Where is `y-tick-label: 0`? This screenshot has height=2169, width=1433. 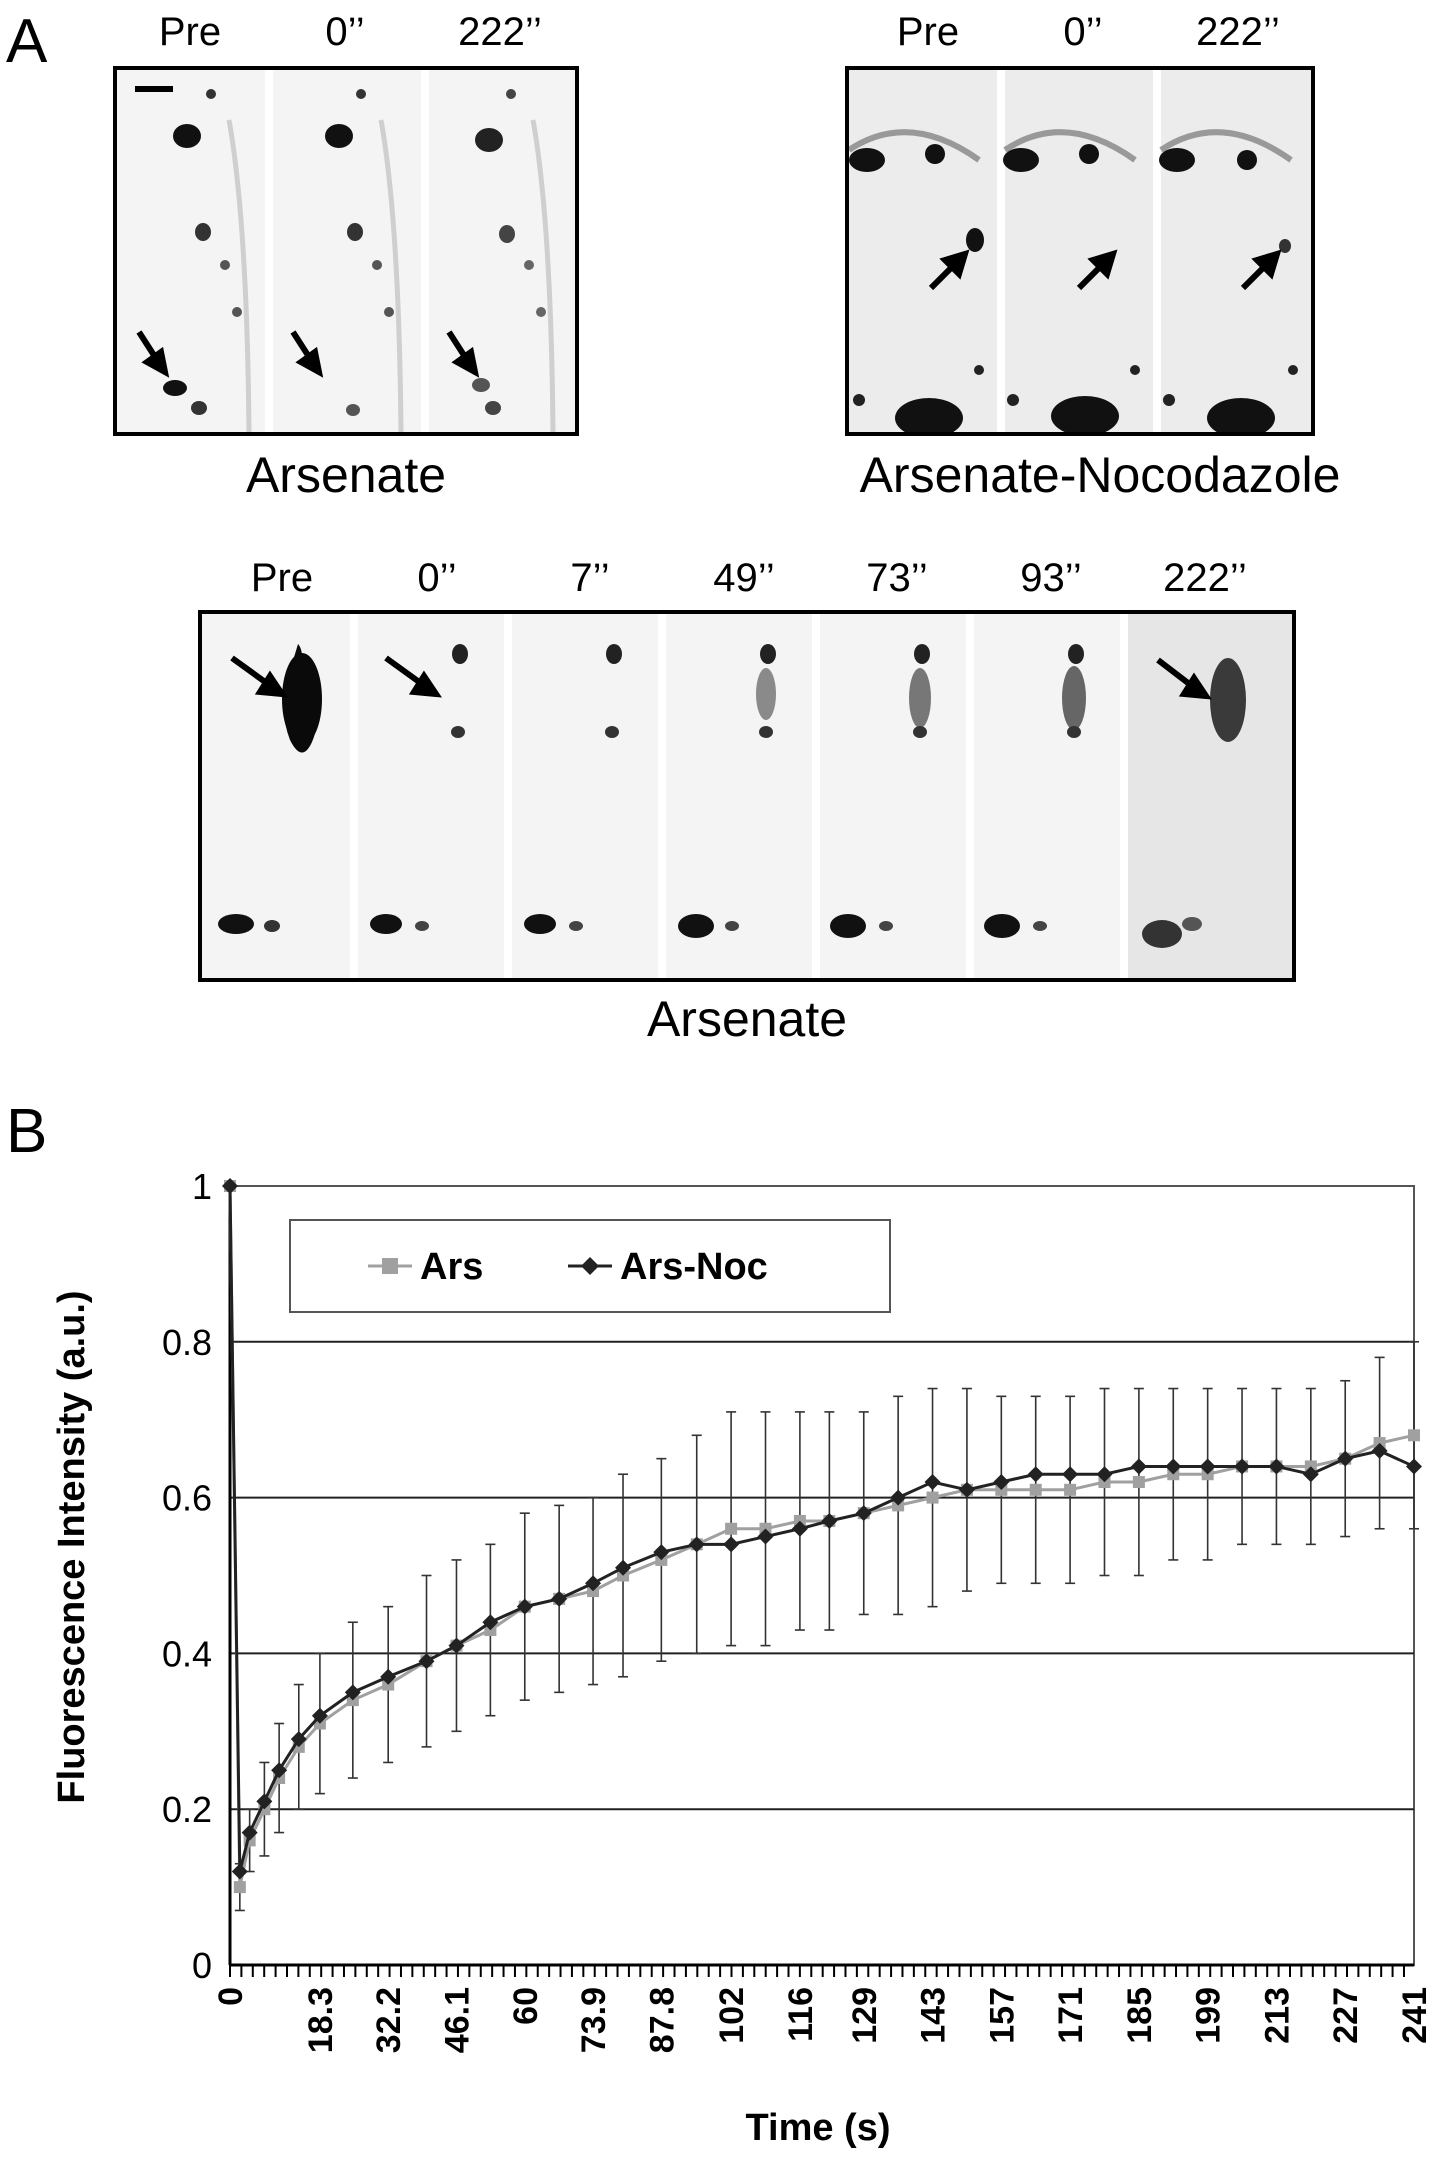
y-tick-label: 0 is located at coordinates (202, 1965).